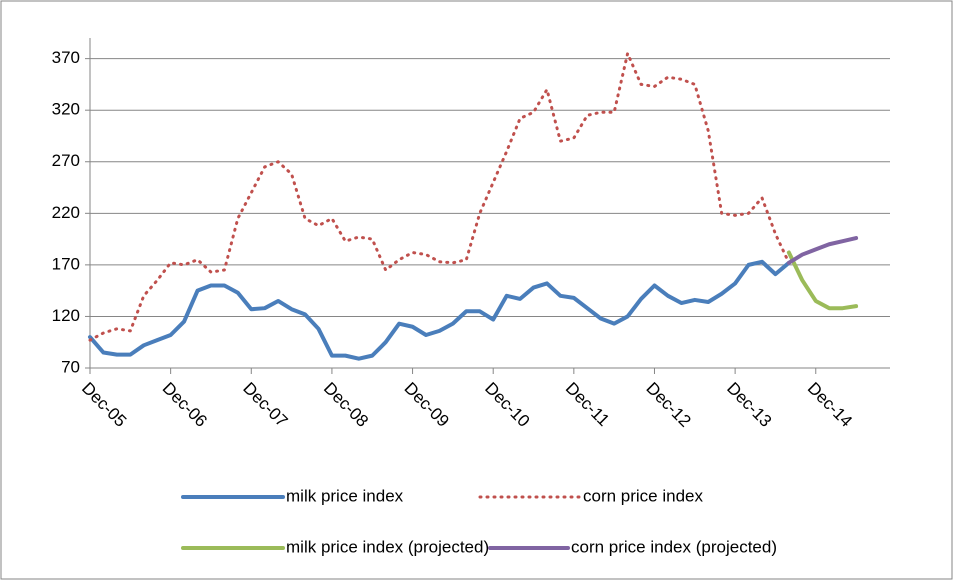 The width and height of the screenshot is (954, 586). What do you see at coordinates (643, 495) in the screenshot?
I see `legend-label: corn price index` at bounding box center [643, 495].